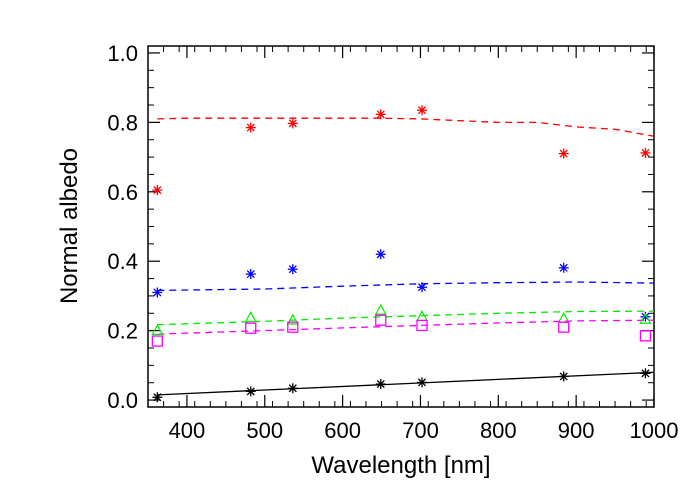  I want to click on x-tick-label: 600, so click(342, 430).